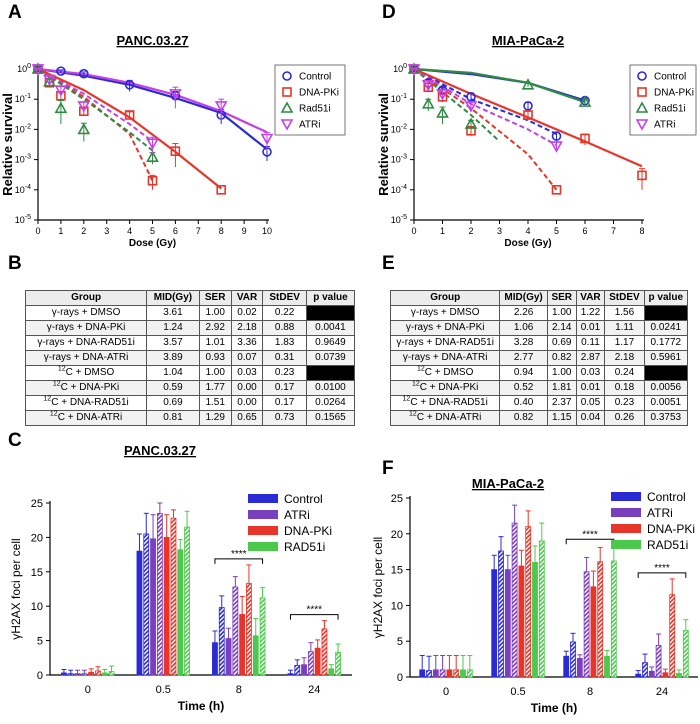 The image size is (700, 724). I want to click on y-tick-label: 5, so click(400, 642).